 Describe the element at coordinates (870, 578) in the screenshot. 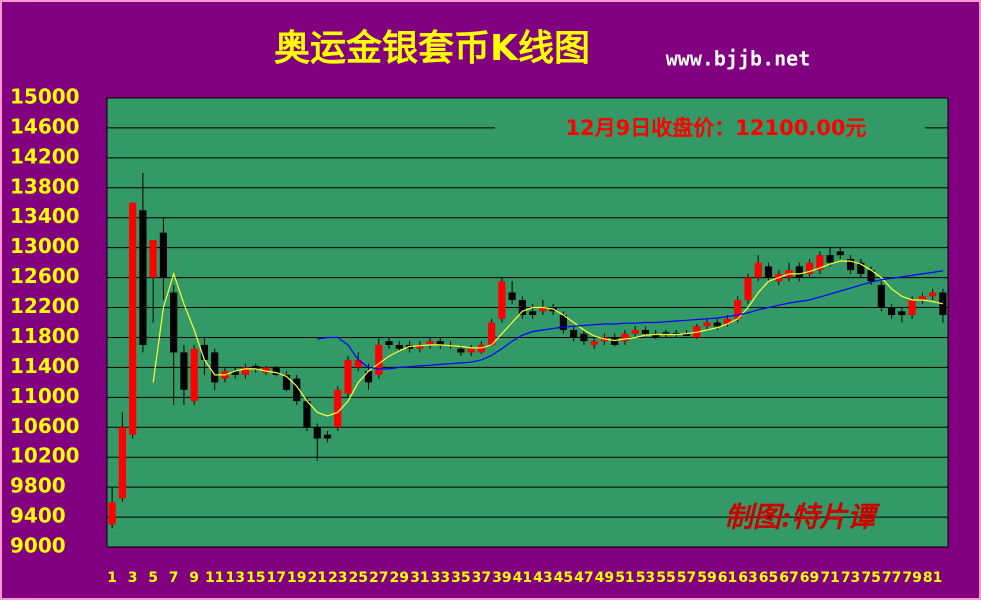

I see `x-tick-label: 75` at that location.